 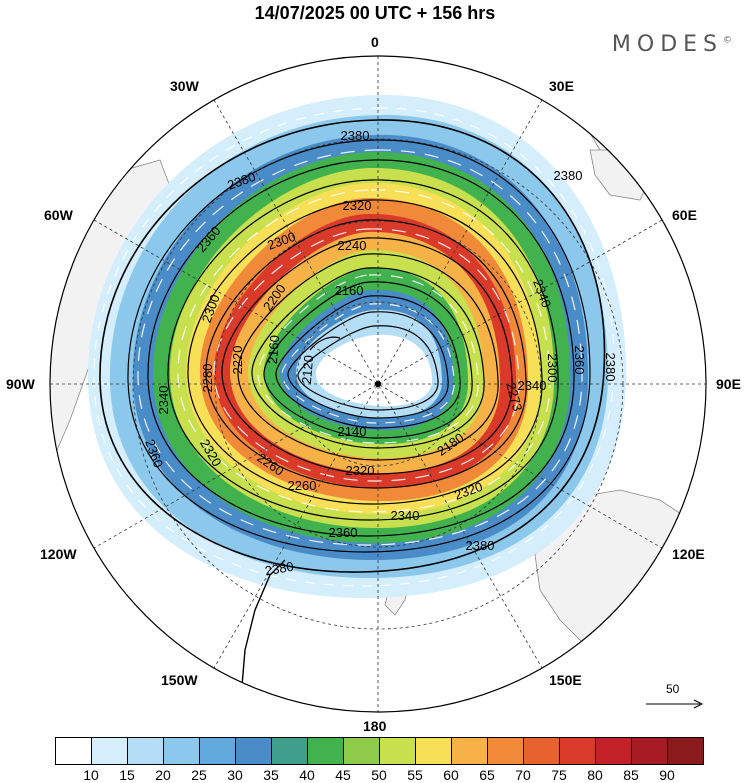 What do you see at coordinates (561, 86) in the screenshot?
I see `lon-label-30e: 30E` at bounding box center [561, 86].